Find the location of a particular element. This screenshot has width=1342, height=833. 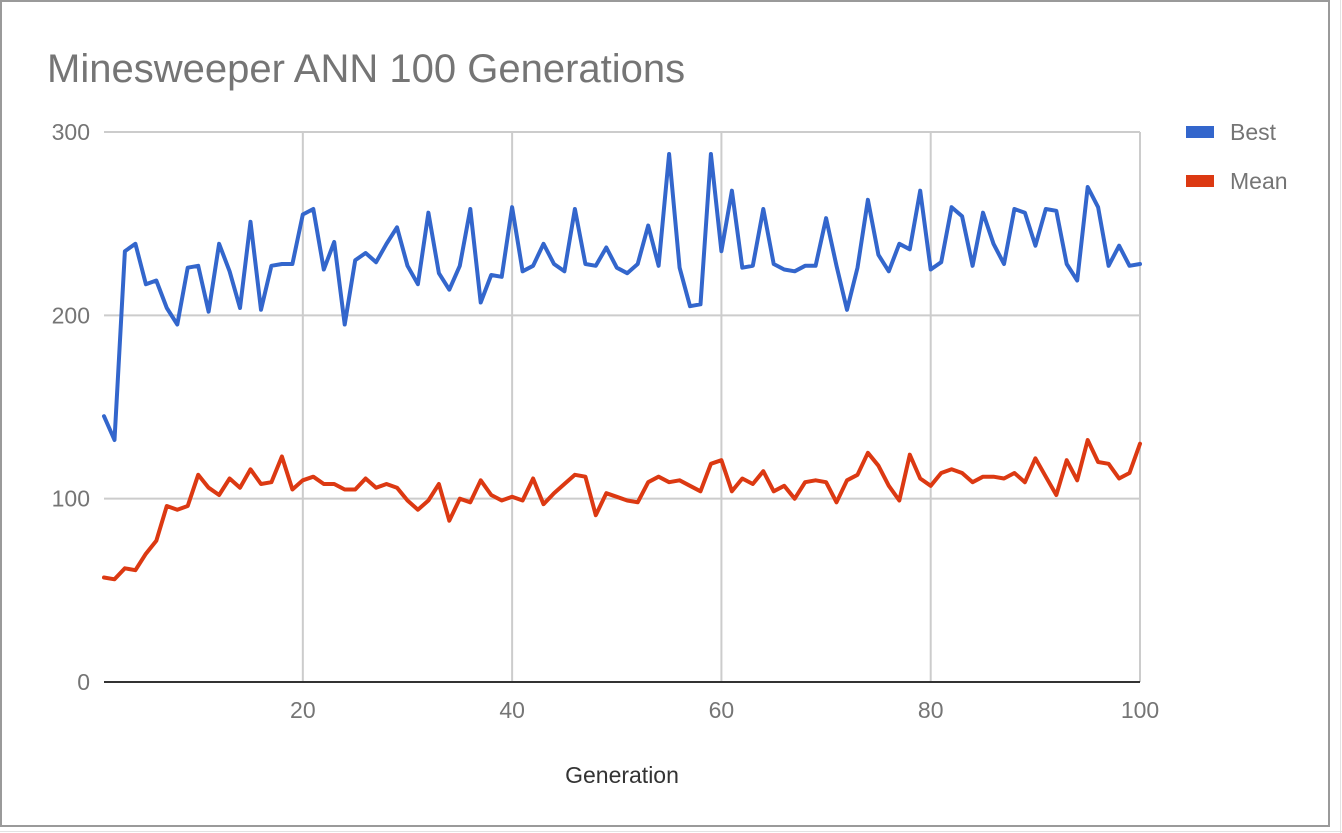

legend-label-best: Best is located at coordinates (1253, 132).